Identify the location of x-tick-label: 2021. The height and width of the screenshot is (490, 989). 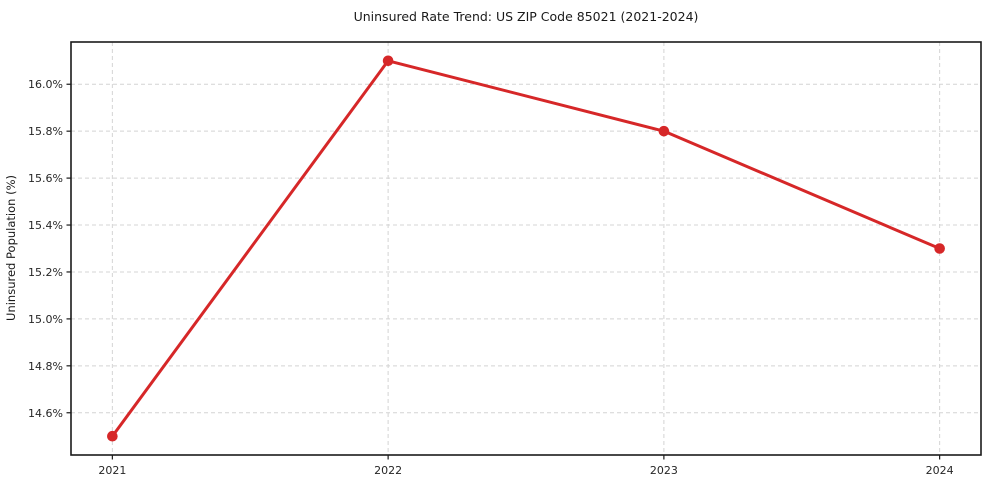
(112, 470).